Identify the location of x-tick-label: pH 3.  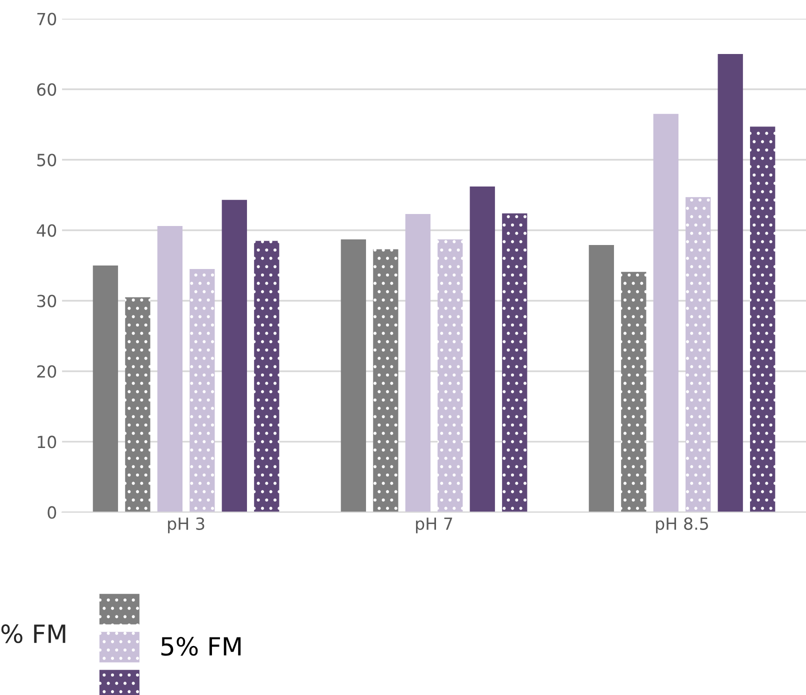
(186, 525).